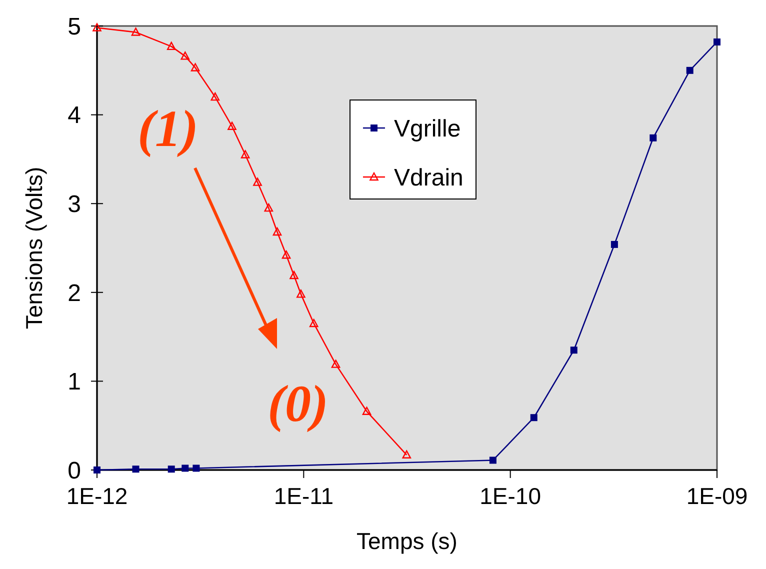  I want to click on x-tick-label: 1E-11, so click(304, 496).